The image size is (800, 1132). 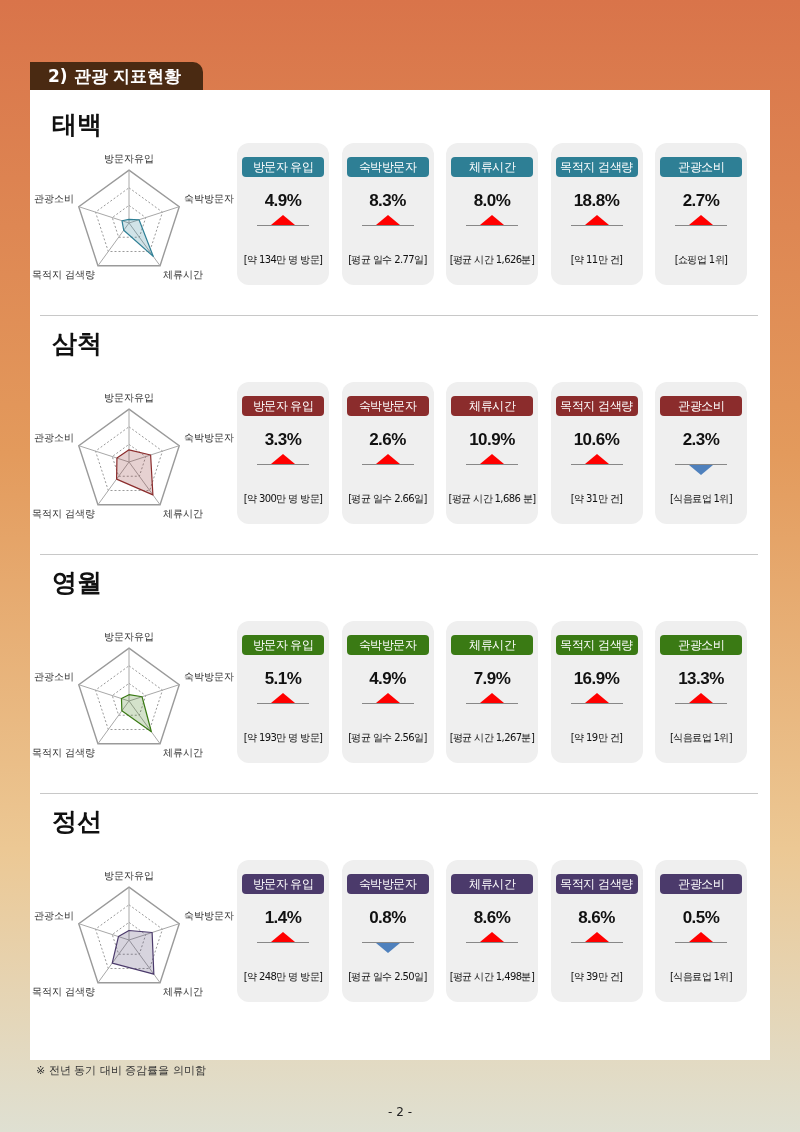 What do you see at coordinates (492, 201) in the screenshot?
I see `data-label: 8.0%` at bounding box center [492, 201].